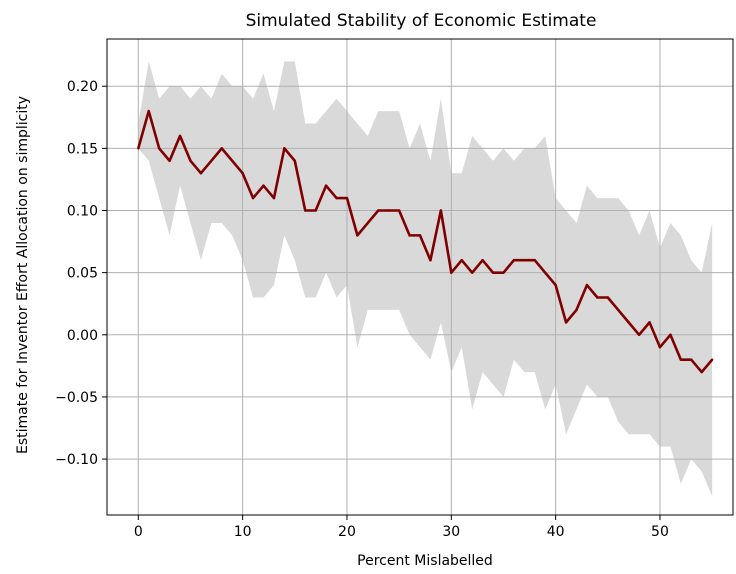 This screenshot has height=574, width=736. I want to click on chart-title: Simulated Stability of Economic Estimate, so click(421, 21).